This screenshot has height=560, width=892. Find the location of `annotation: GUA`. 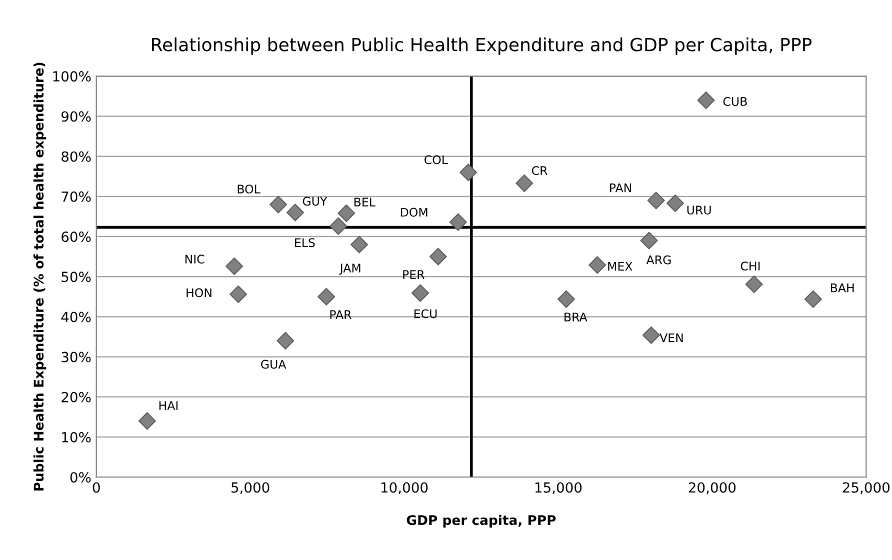

annotation: GUA is located at coordinates (273, 364).